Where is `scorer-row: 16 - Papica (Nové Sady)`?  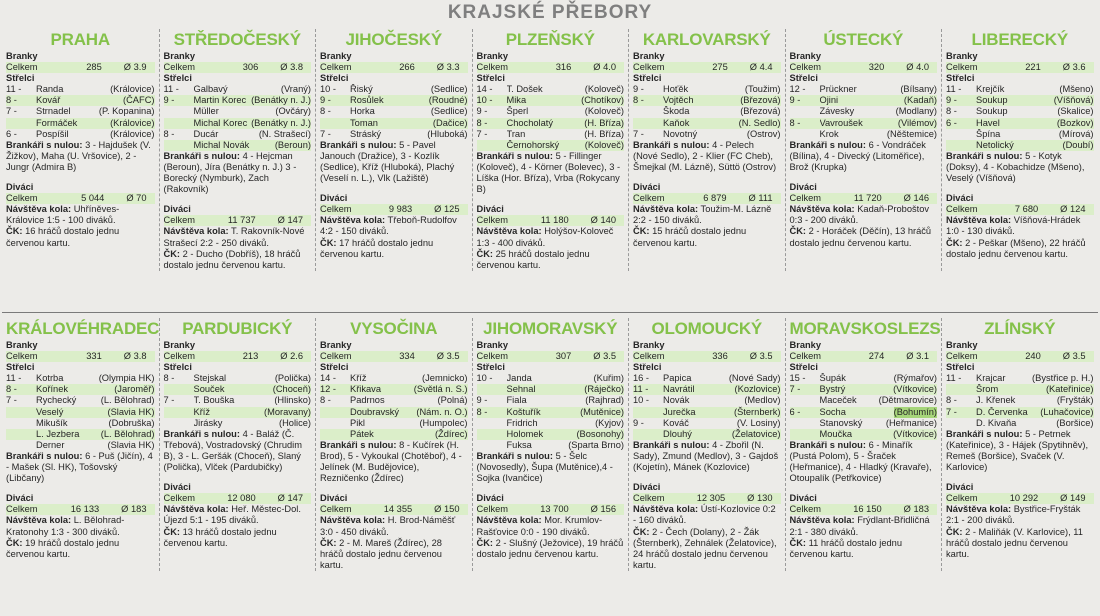 scorer-row: 16 - Papica (Nové Sady) is located at coordinates (707, 378).